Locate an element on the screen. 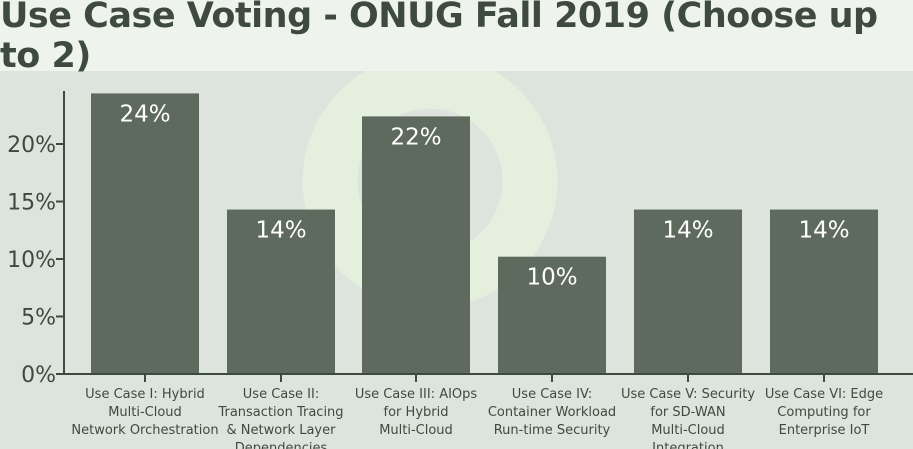  category-label: Use Case I: Hybrid is located at coordinates (145, 394).